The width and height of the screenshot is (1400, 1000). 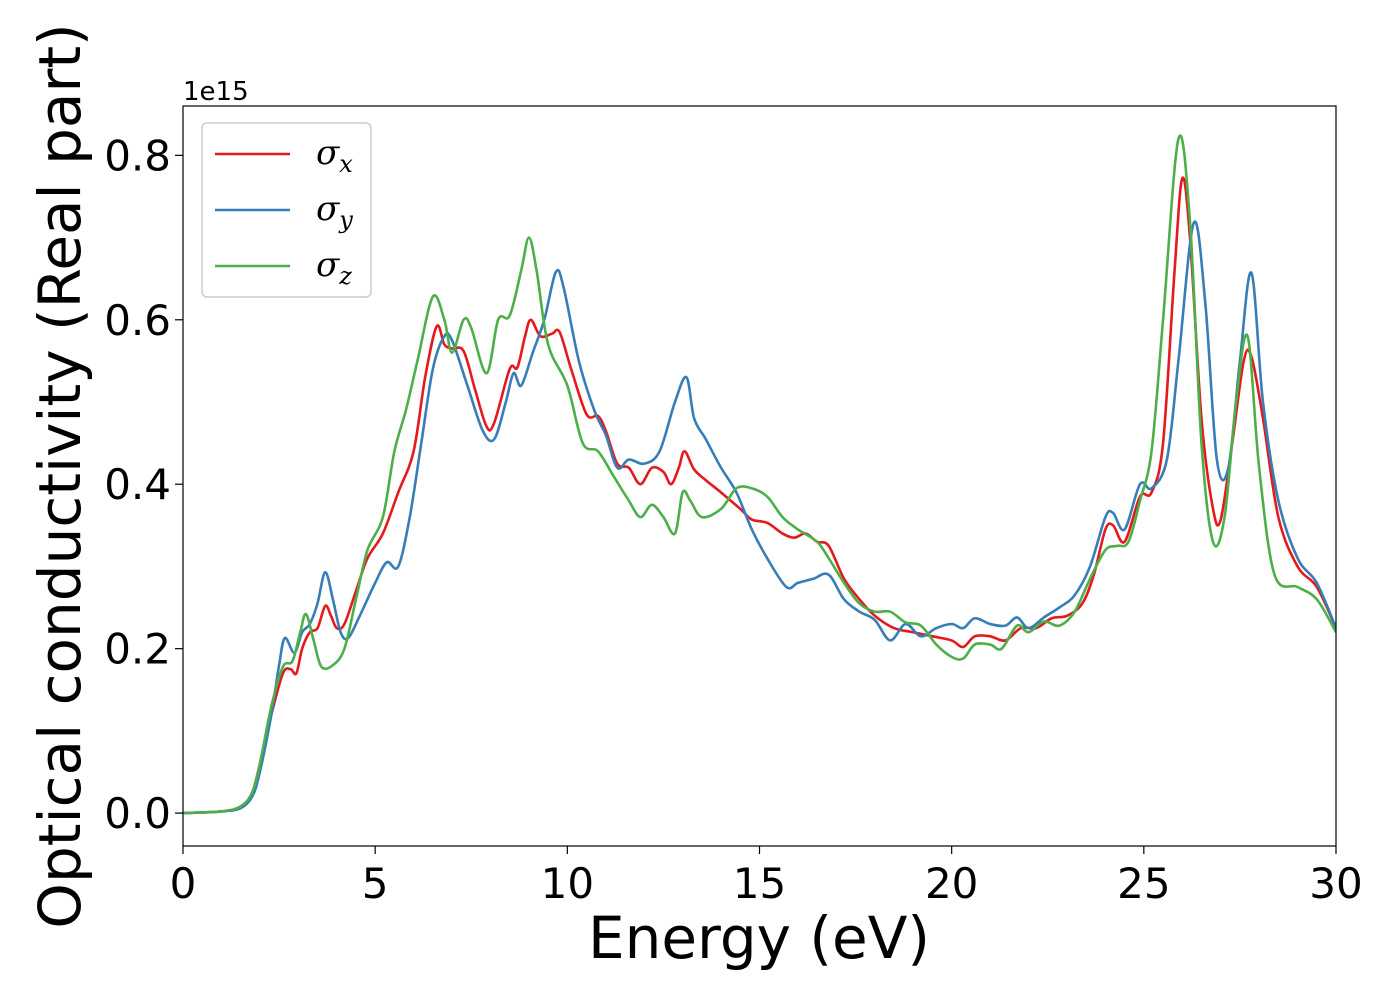 What do you see at coordinates (137, 484) in the screenshot?
I see `y-tick-label: 0.4` at bounding box center [137, 484].